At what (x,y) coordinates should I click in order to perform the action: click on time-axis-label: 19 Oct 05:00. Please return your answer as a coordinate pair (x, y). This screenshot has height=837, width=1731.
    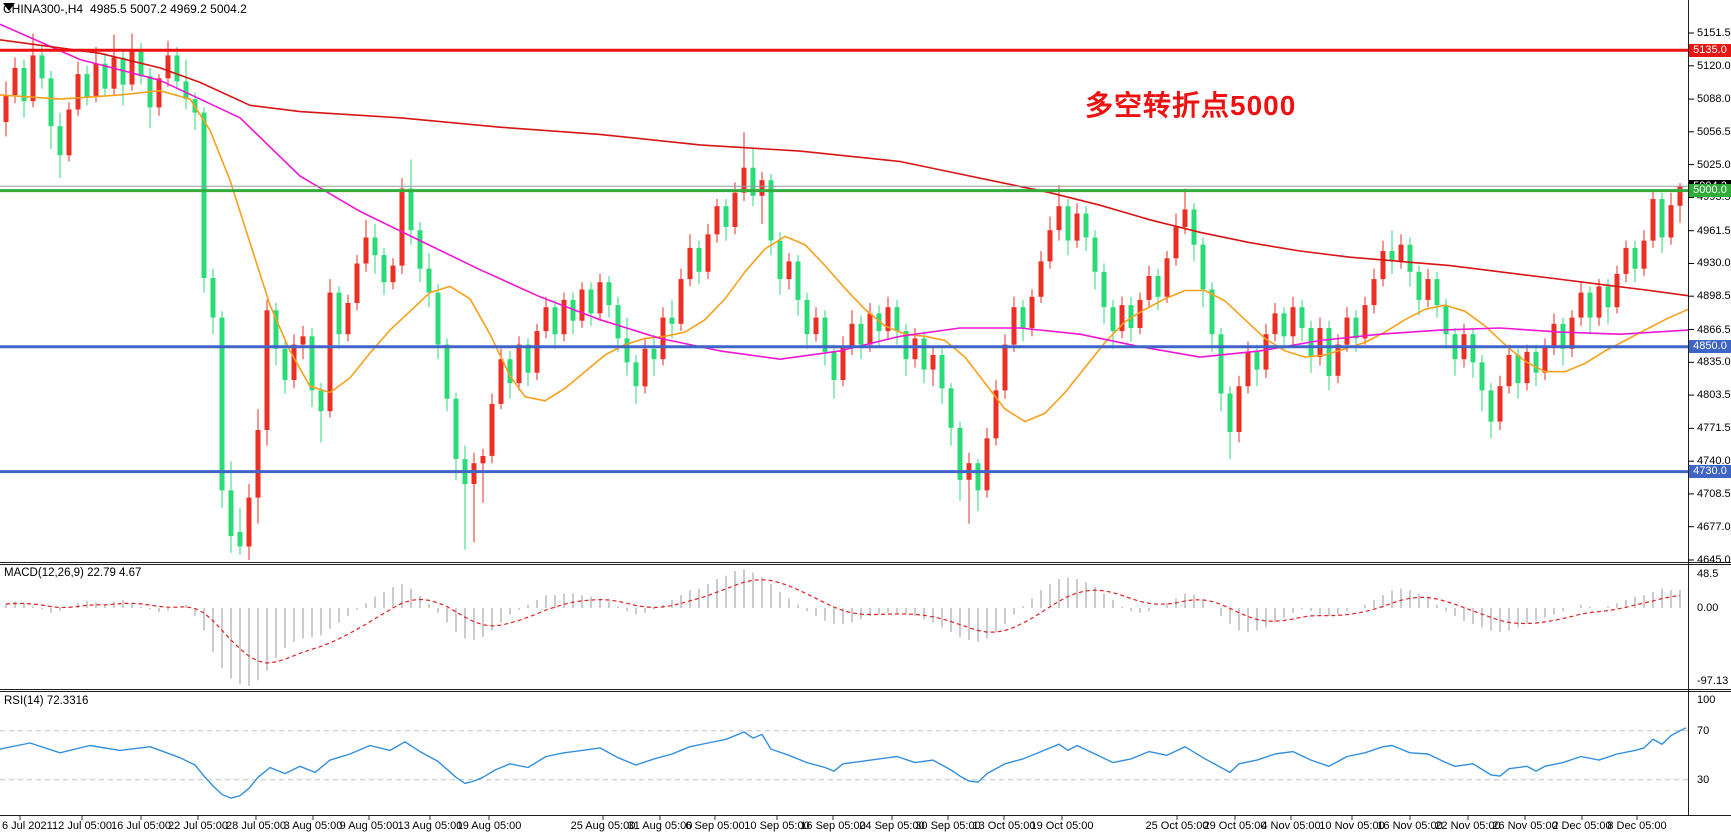
    Looking at the image, I should click on (1062, 826).